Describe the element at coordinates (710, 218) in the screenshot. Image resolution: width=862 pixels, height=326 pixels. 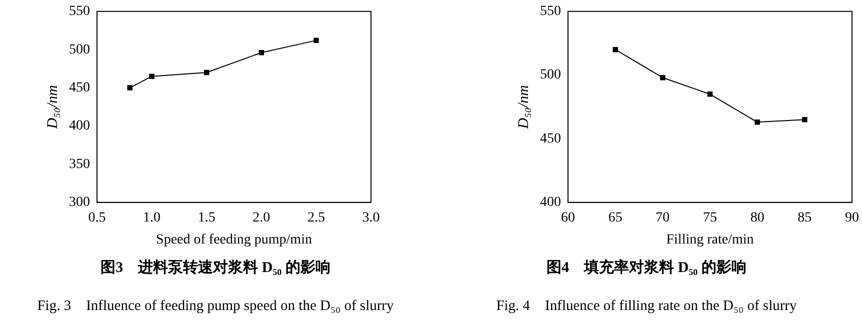
I see `x-tick-label: 75` at that location.